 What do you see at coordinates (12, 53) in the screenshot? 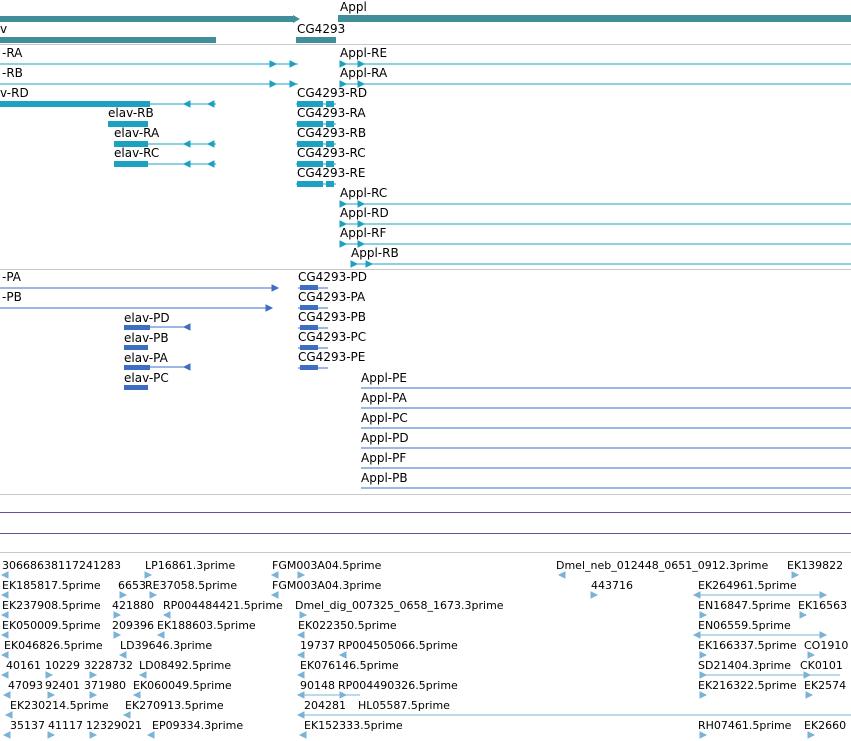
I see `transcript-label: -RA` at bounding box center [12, 53].